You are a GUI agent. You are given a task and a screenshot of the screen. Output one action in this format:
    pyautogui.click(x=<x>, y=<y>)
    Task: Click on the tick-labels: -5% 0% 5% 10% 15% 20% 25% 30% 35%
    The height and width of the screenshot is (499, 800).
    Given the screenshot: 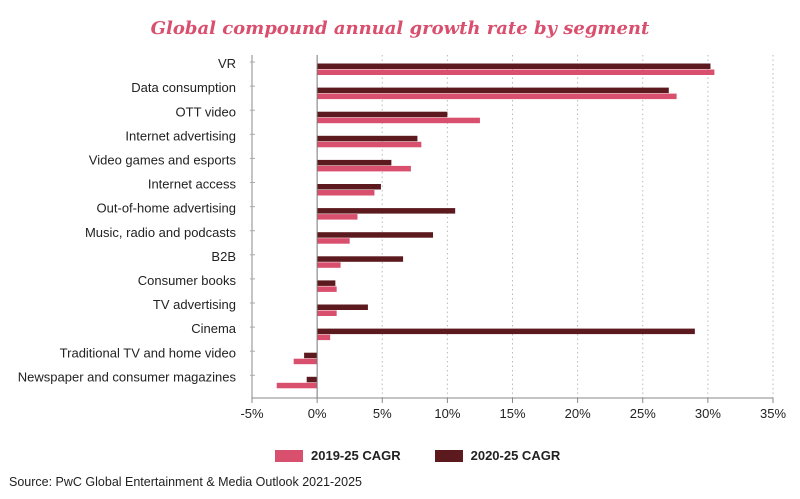 What is the action you would take?
    pyautogui.click(x=513, y=413)
    